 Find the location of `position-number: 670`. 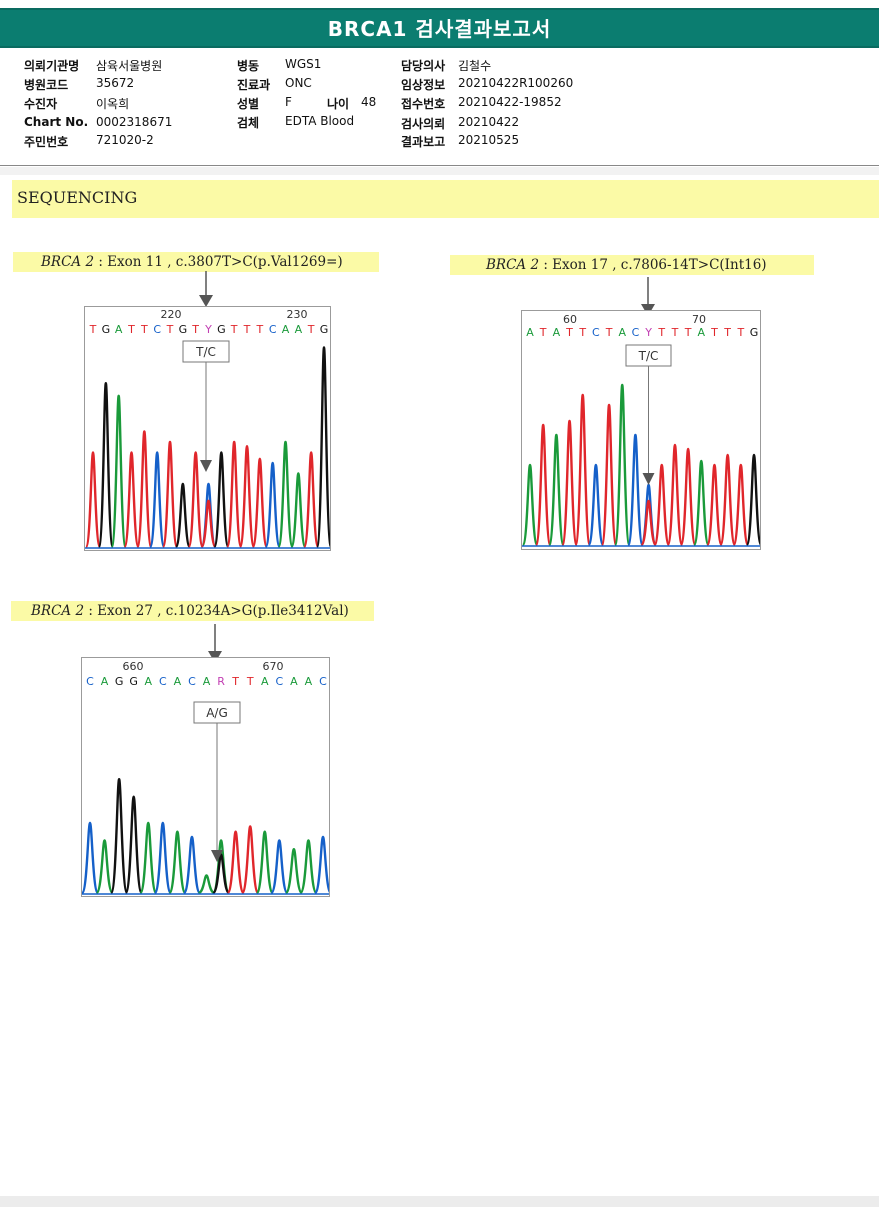

position-number: 670 is located at coordinates (273, 666).